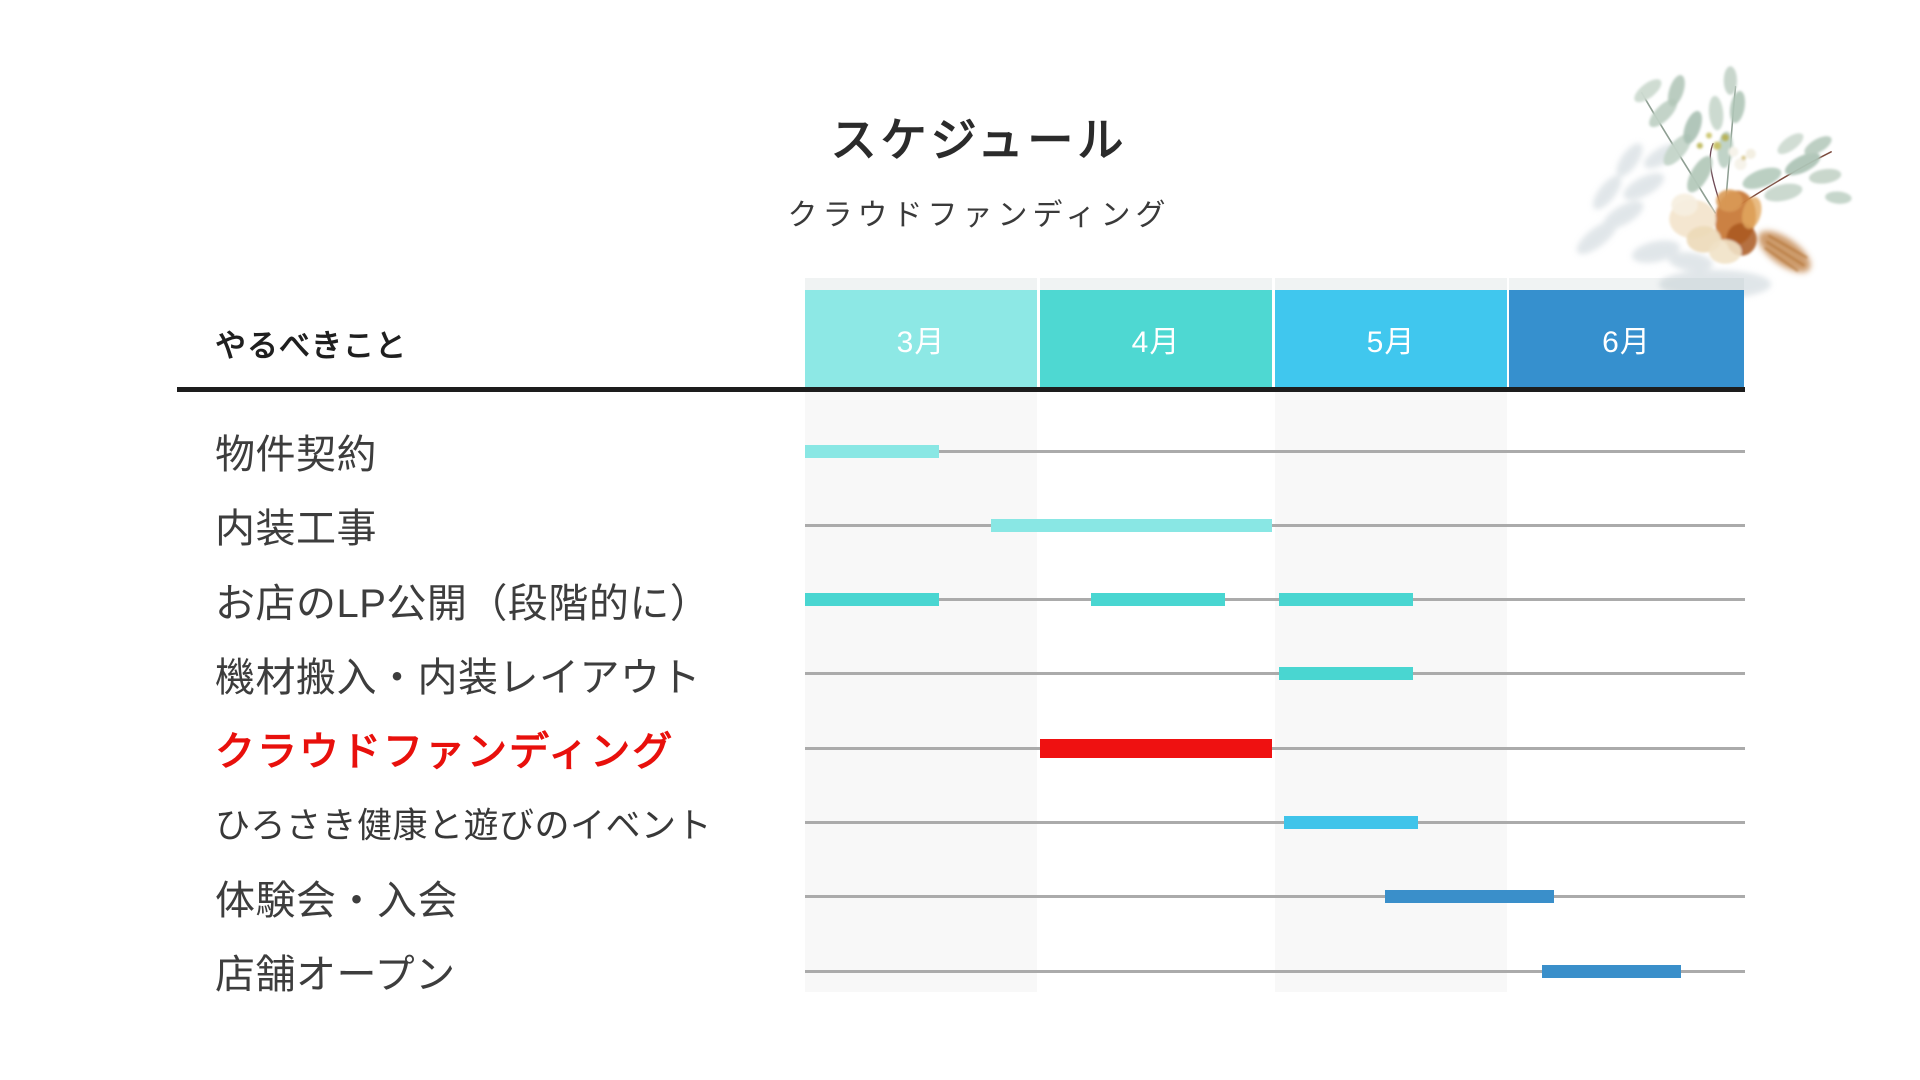 The height and width of the screenshot is (1080, 1920). What do you see at coordinates (961, 389) in the screenshot?
I see `header-divider-line` at bounding box center [961, 389].